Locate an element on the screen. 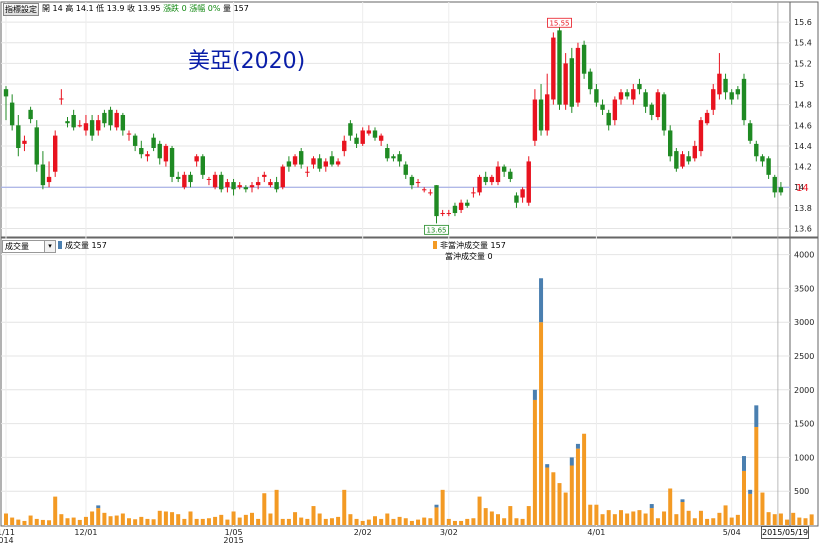 The image size is (820, 543). hedge-legend: 當沖成交量 0 is located at coordinates (469, 256).